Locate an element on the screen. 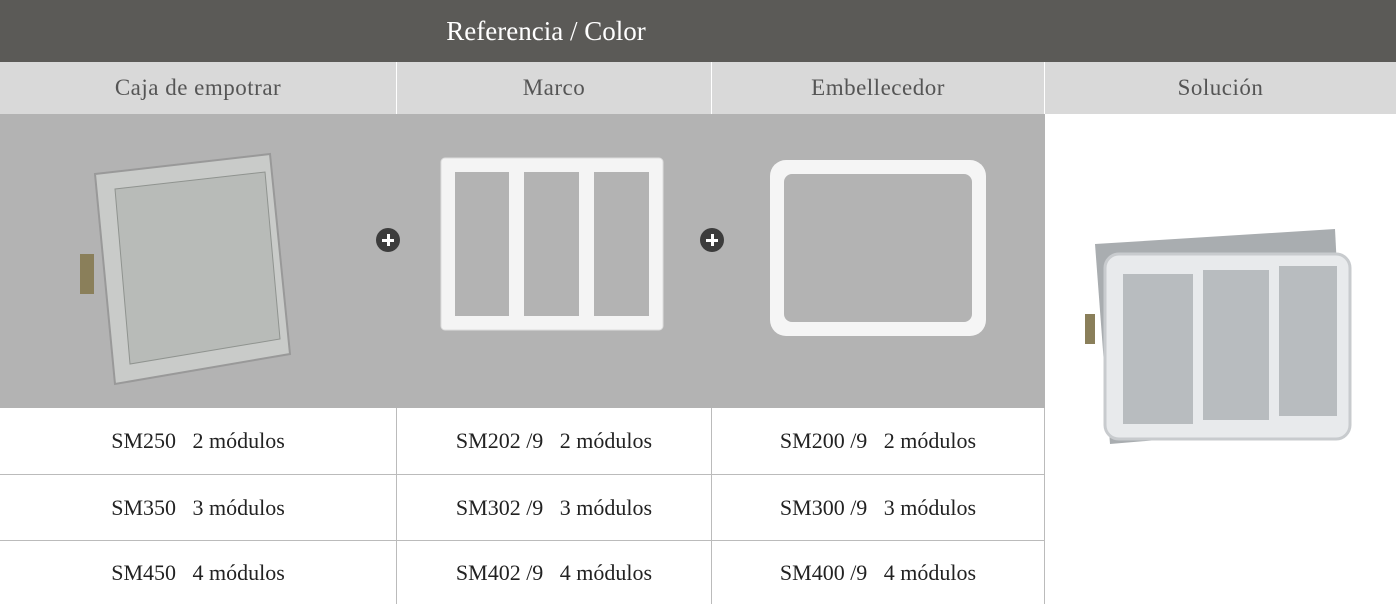 The image size is (1396, 604). table-cell: SM450 4 módulos is located at coordinates (198, 572).